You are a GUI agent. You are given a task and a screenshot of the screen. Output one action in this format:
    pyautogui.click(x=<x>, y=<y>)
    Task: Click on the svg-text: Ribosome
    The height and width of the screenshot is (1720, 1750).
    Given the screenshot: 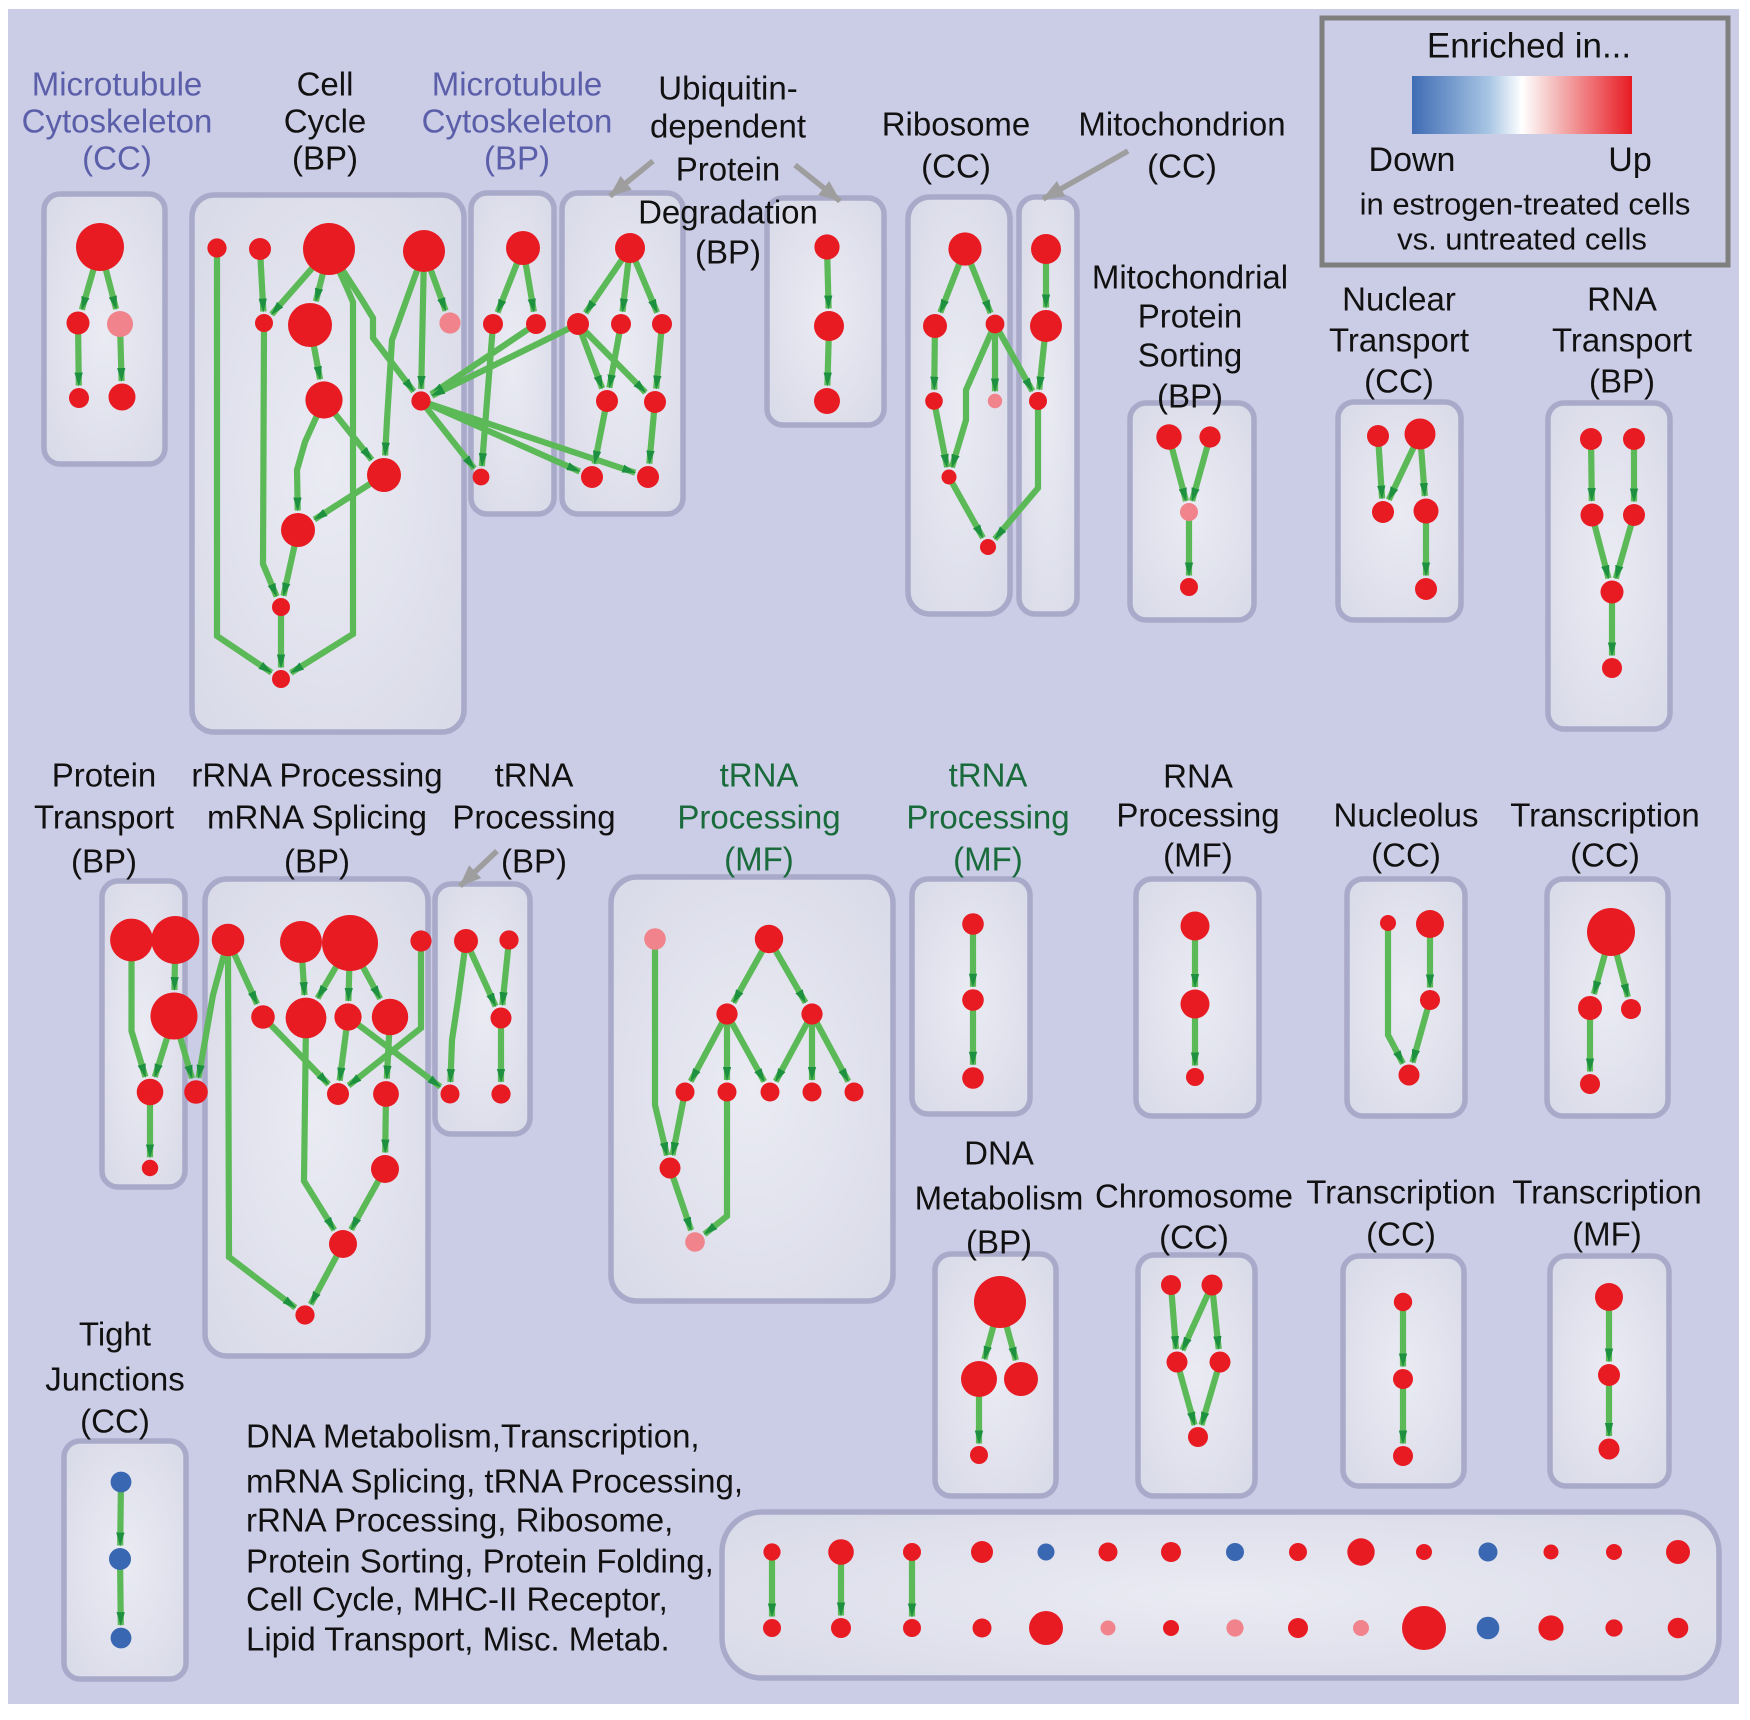 What is the action you would take?
    pyautogui.click(x=956, y=124)
    